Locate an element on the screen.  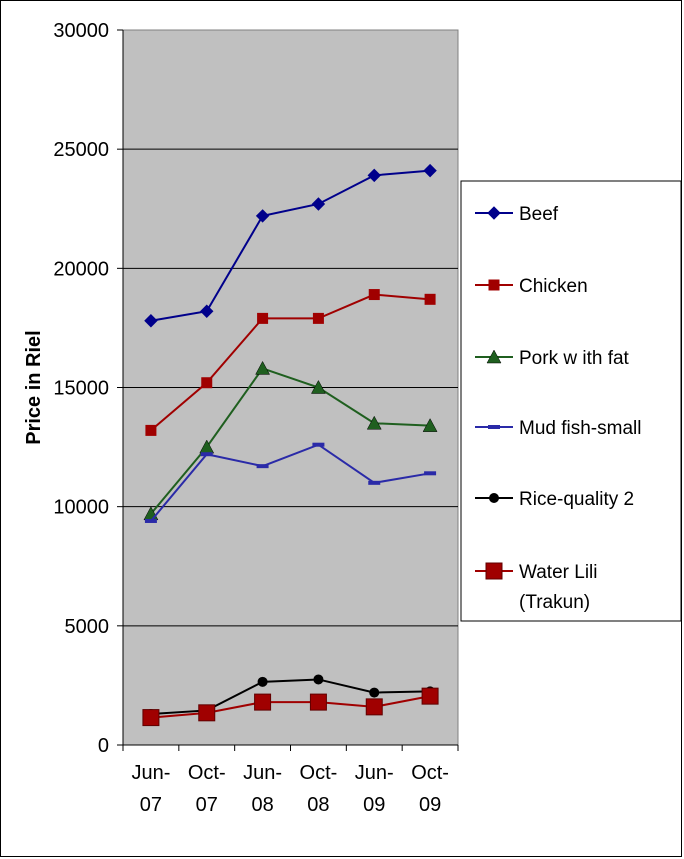
legend-label: Beef is located at coordinates (539, 214).